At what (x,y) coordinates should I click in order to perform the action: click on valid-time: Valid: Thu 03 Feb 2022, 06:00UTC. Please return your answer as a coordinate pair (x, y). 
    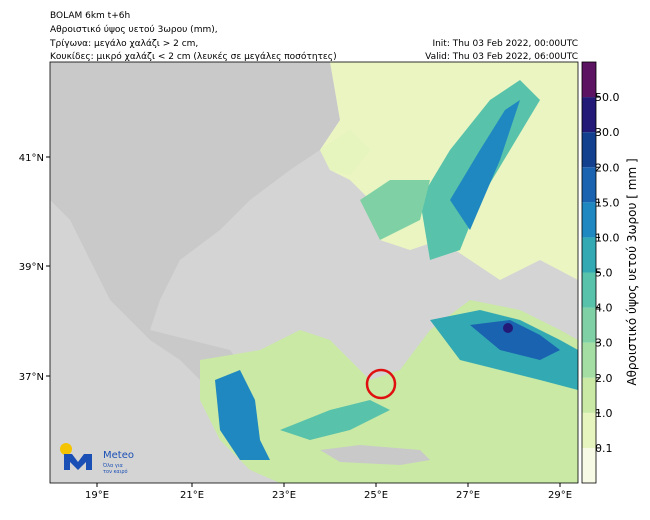
    Looking at the image, I should click on (501, 57).